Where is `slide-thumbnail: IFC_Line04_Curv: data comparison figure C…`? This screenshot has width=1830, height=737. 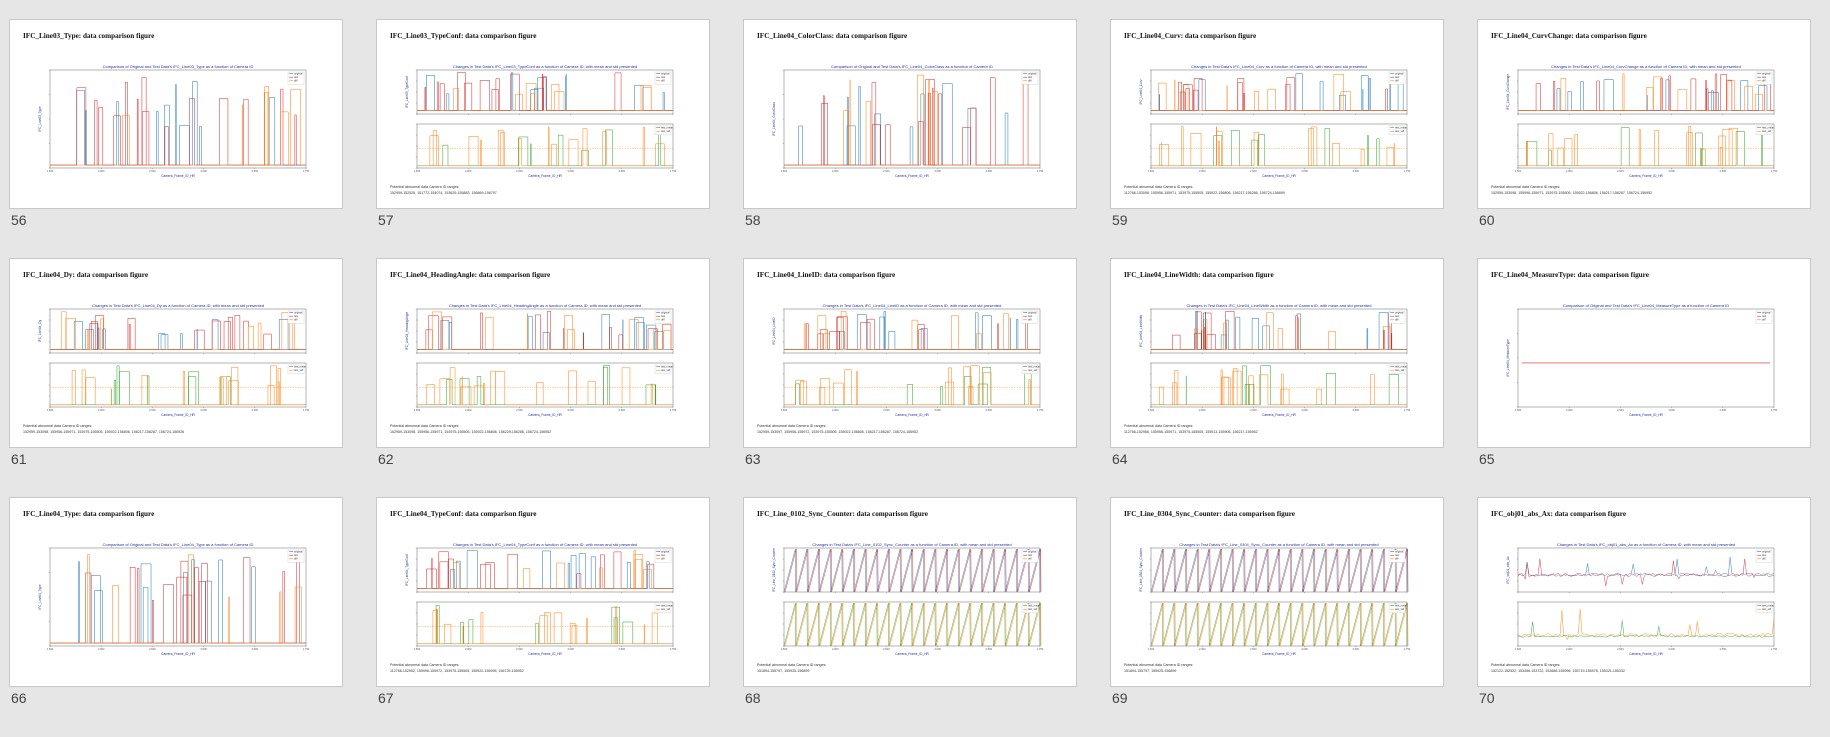
slide-thumbnail: IFC_Line04_Curv: data comparison figure C… is located at coordinates (1277, 139).